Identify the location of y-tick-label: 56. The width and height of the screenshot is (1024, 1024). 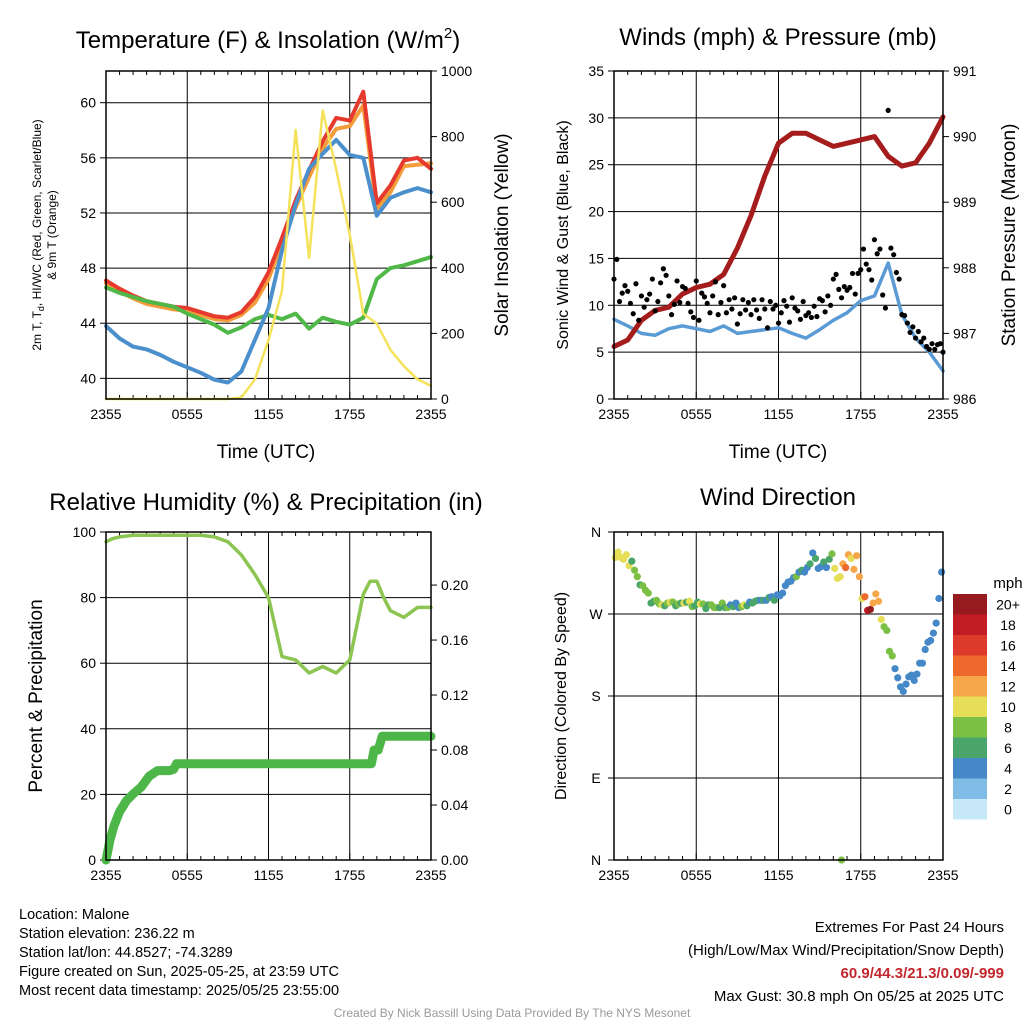
(88, 158).